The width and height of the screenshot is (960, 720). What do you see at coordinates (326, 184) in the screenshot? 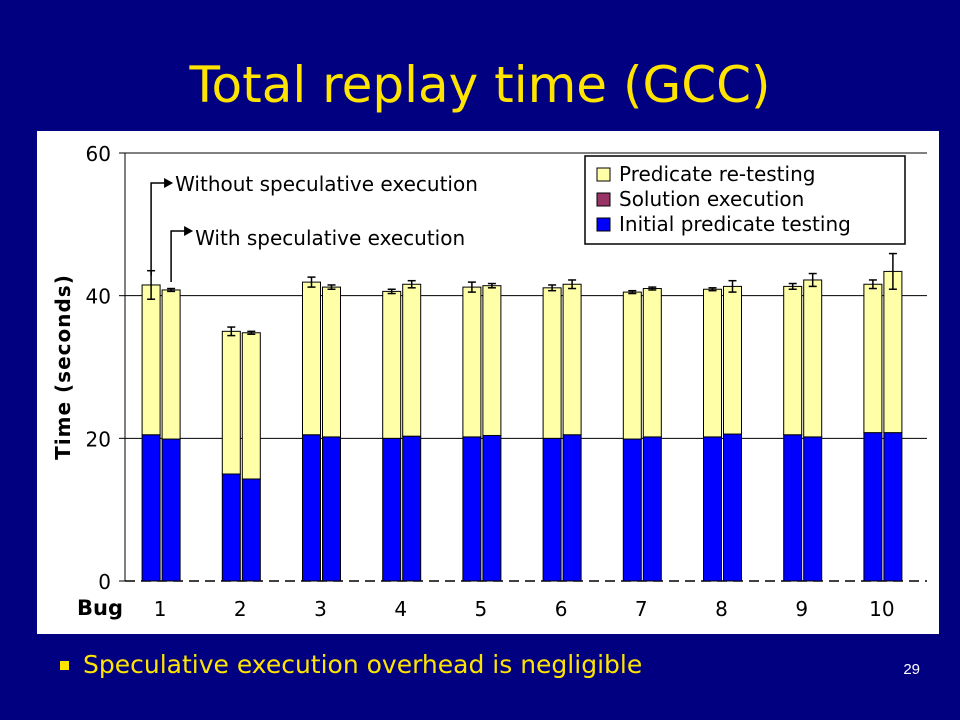
I see `annotation-without-speculation: Without speculative execution` at bounding box center [326, 184].